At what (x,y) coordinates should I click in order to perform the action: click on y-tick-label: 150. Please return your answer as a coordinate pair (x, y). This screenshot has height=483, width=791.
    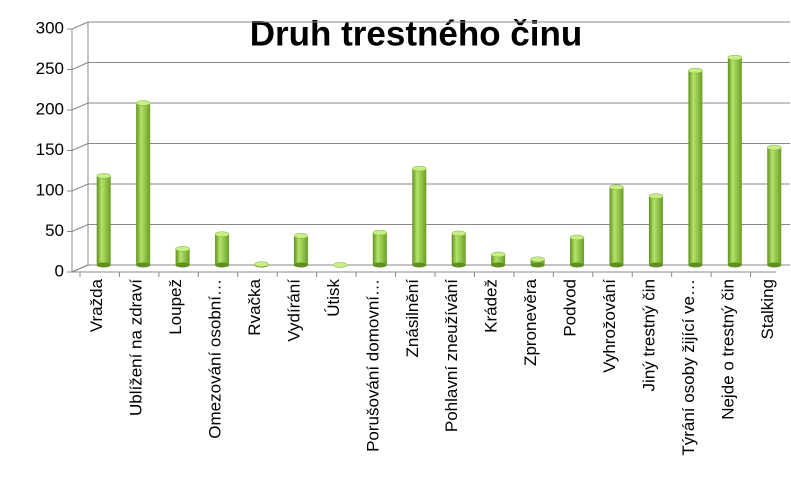
    Looking at the image, I should click on (50, 149).